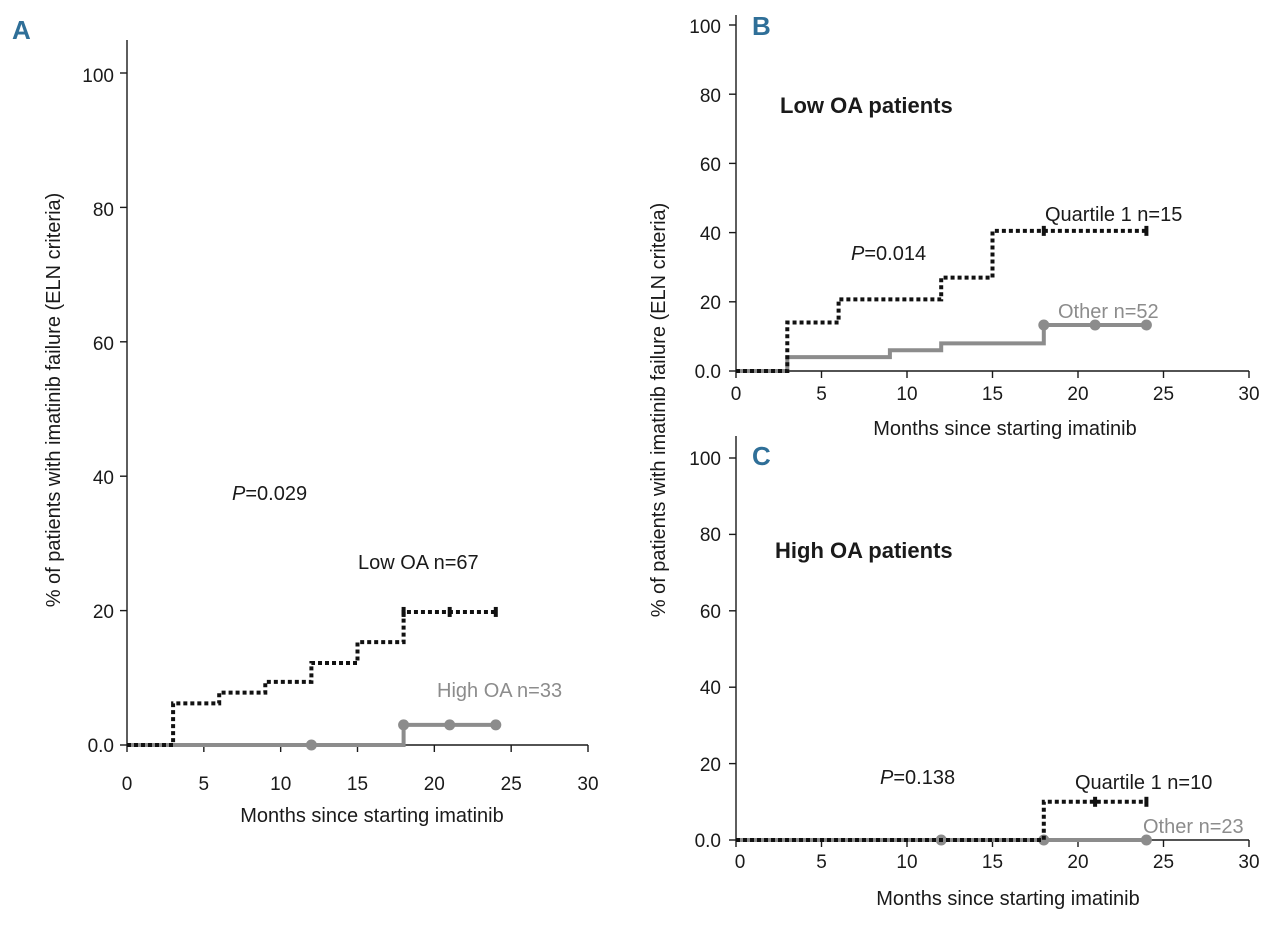 Image resolution: width=1280 pixels, height=935 pixels. Describe the element at coordinates (708, 372) in the screenshot. I see `panel-b-ytick-label: 0.0` at that location.